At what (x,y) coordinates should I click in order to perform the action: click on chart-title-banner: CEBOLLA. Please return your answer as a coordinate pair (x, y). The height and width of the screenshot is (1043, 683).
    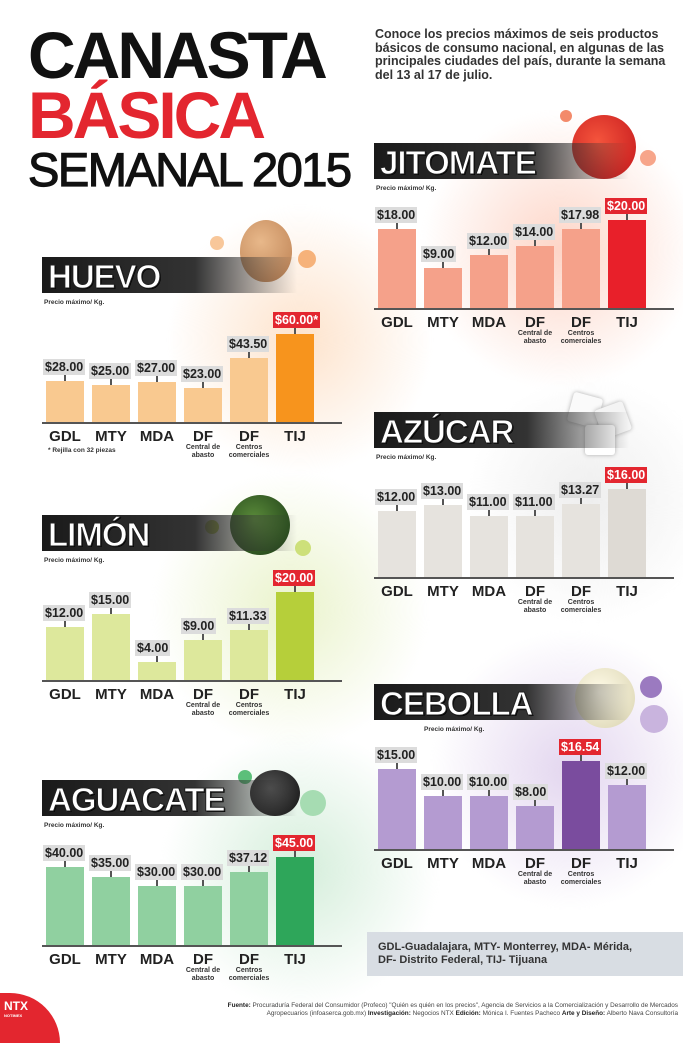
    Looking at the image, I should click on (501, 703).